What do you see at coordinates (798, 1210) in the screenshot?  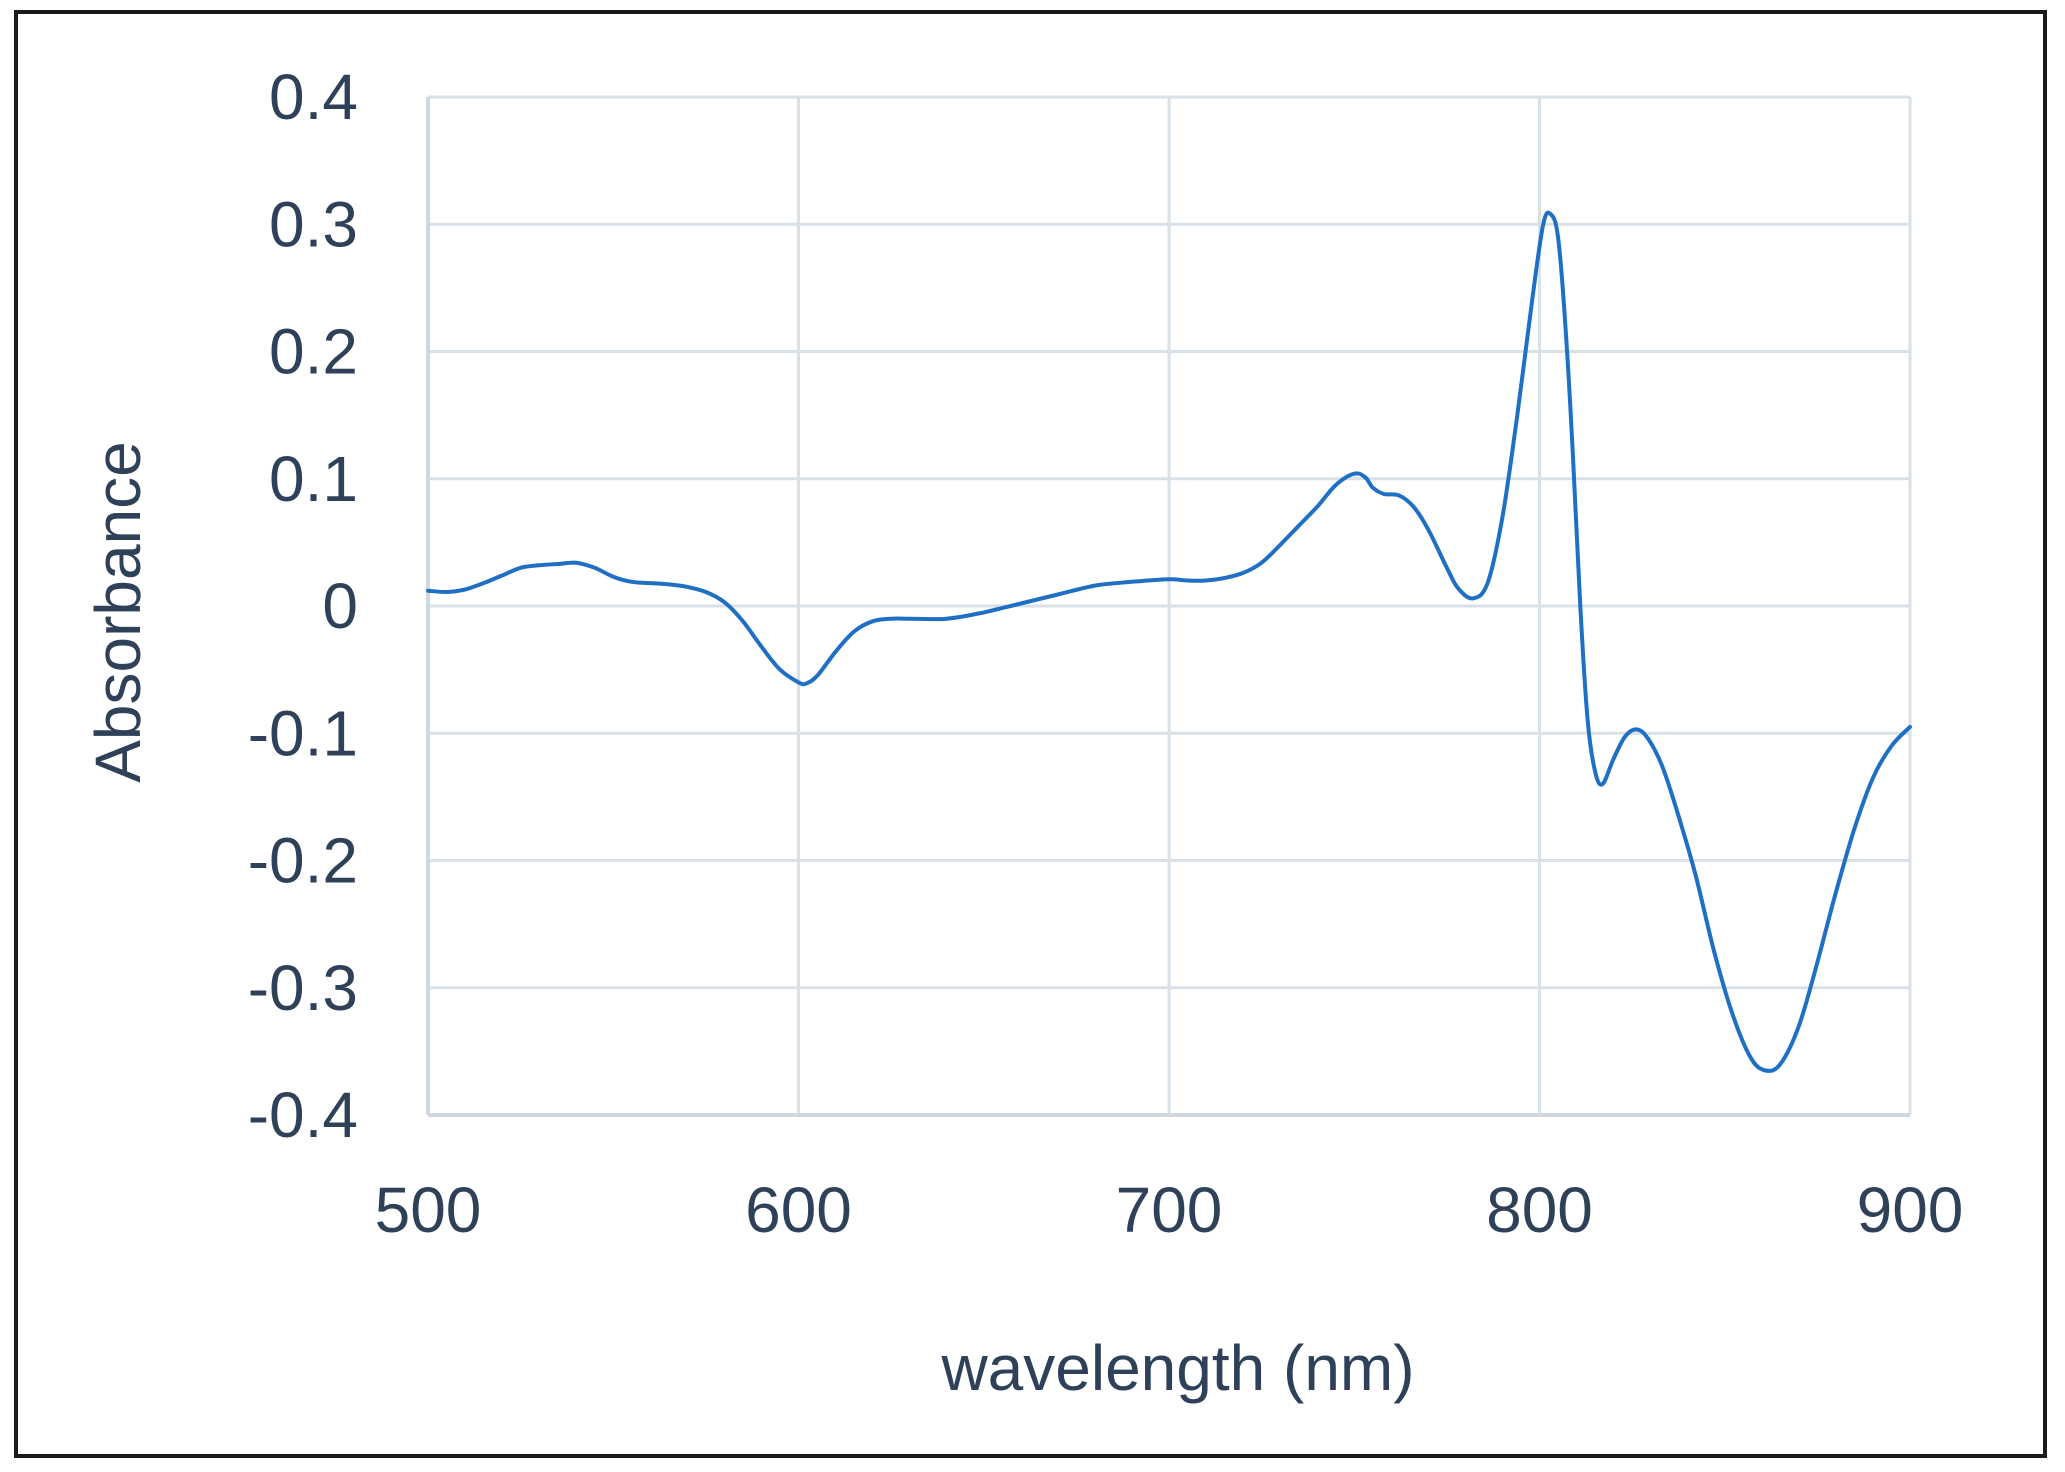 I see `x-tick-label: 600` at bounding box center [798, 1210].